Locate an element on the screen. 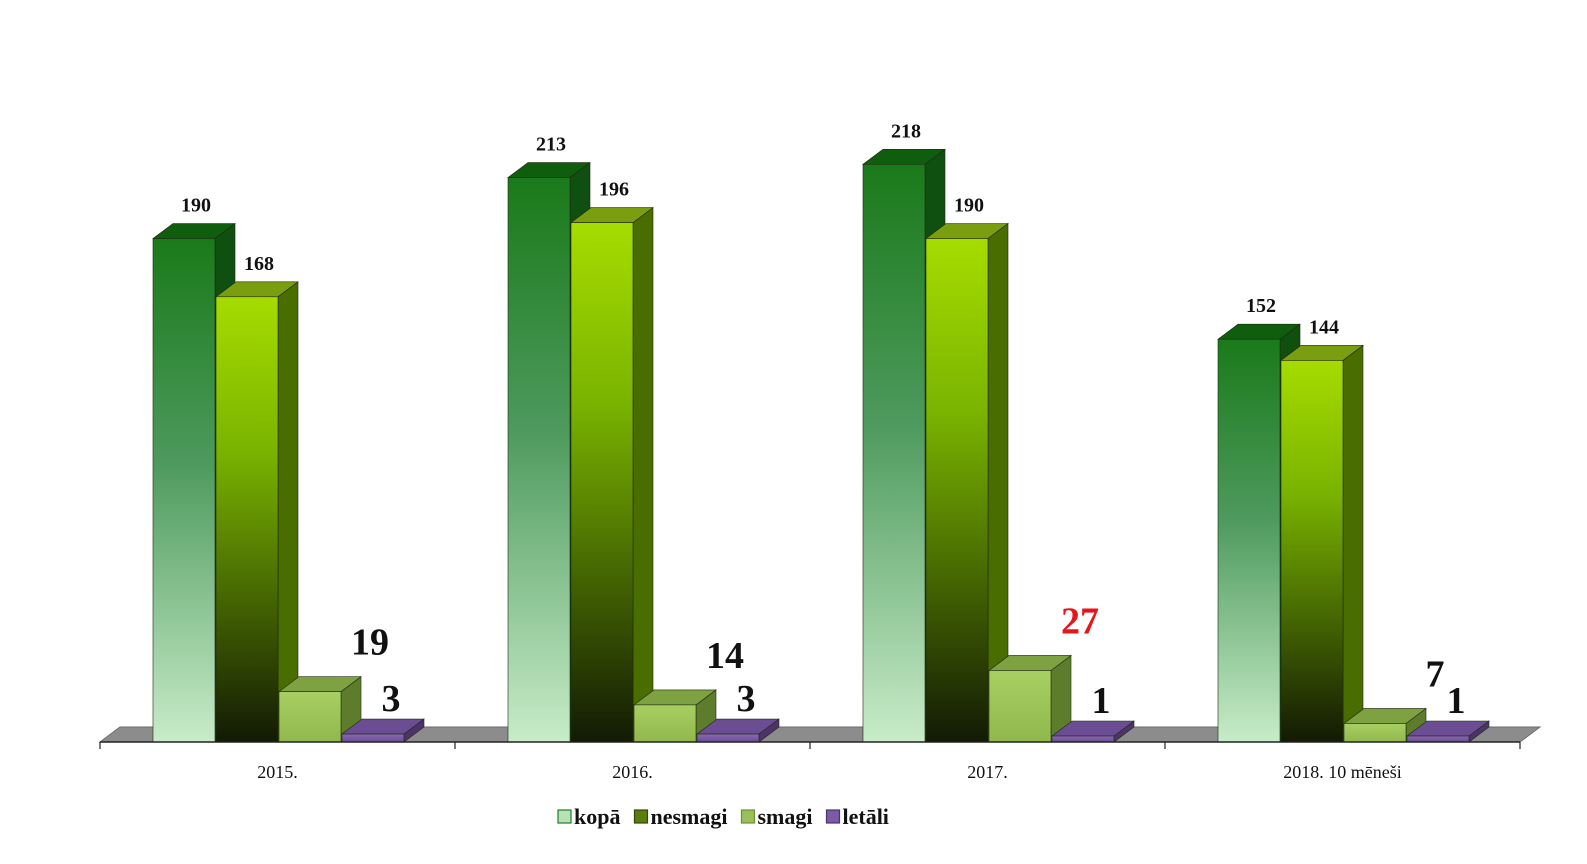  legend-swatch-nesmagi is located at coordinates (641, 816).